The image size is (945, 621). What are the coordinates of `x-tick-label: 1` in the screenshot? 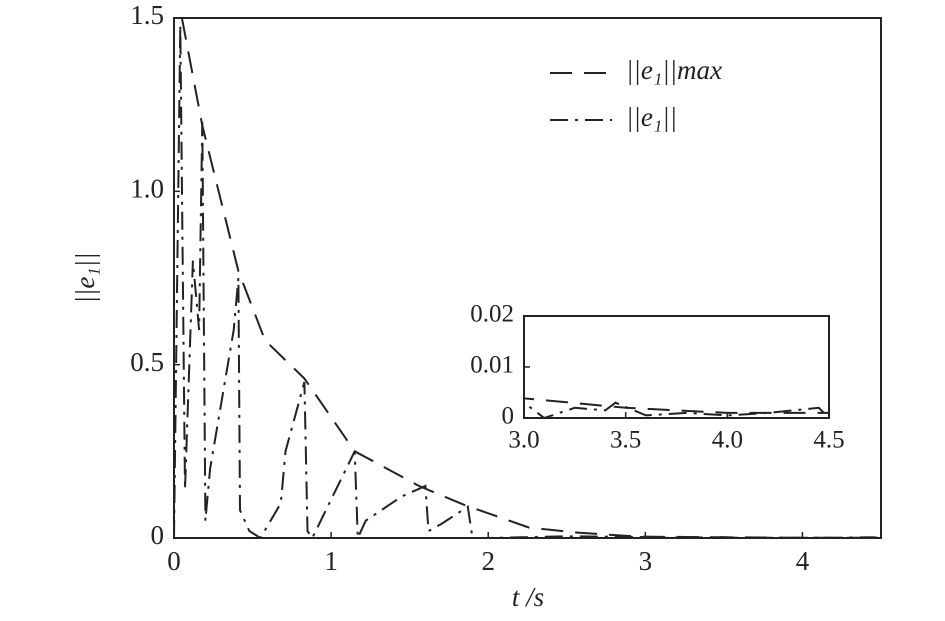 It's located at (331, 561).